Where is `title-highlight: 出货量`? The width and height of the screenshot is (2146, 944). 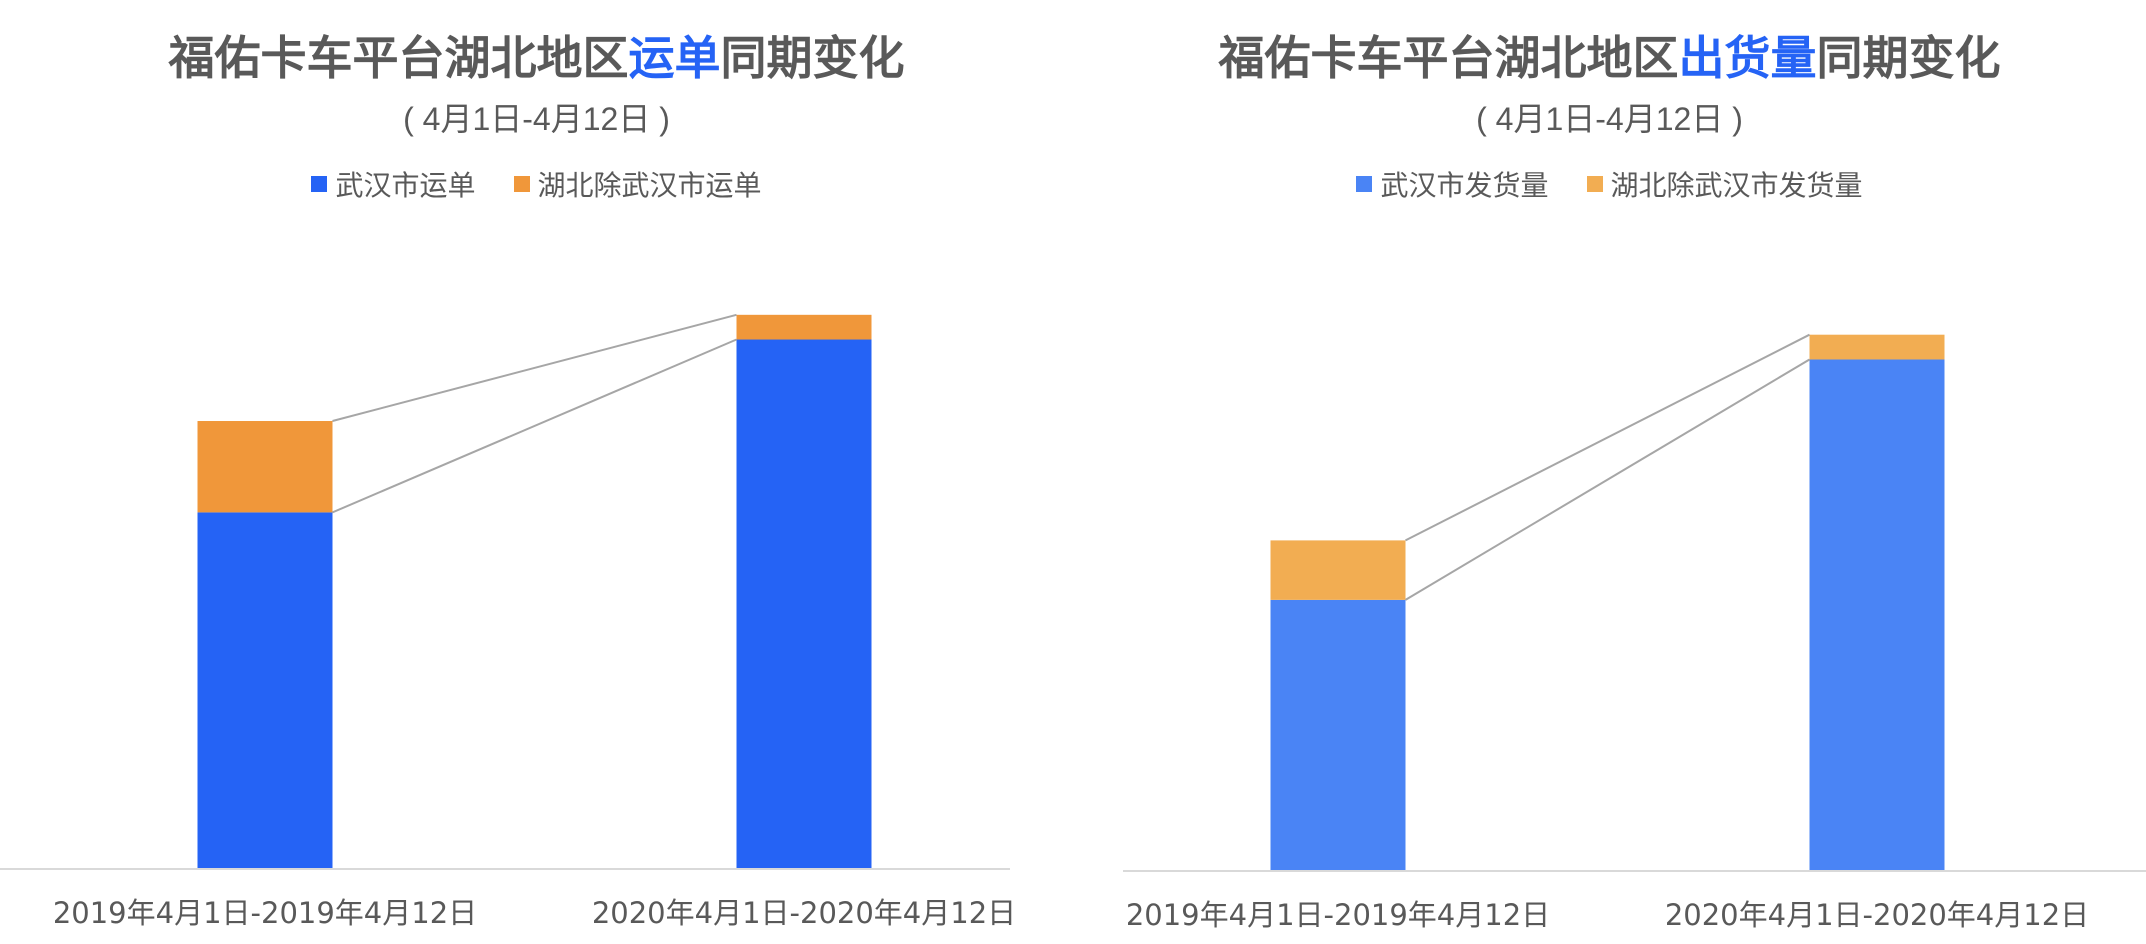
title-highlight: 出货量 is located at coordinates (1747, 58).